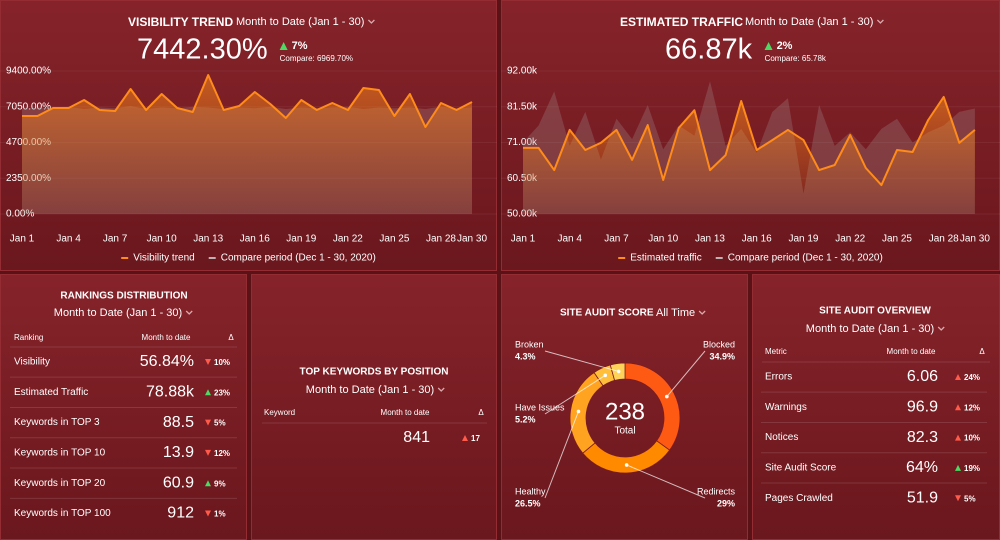  I want to click on y-tick-label: 71.00k, so click(522, 142).